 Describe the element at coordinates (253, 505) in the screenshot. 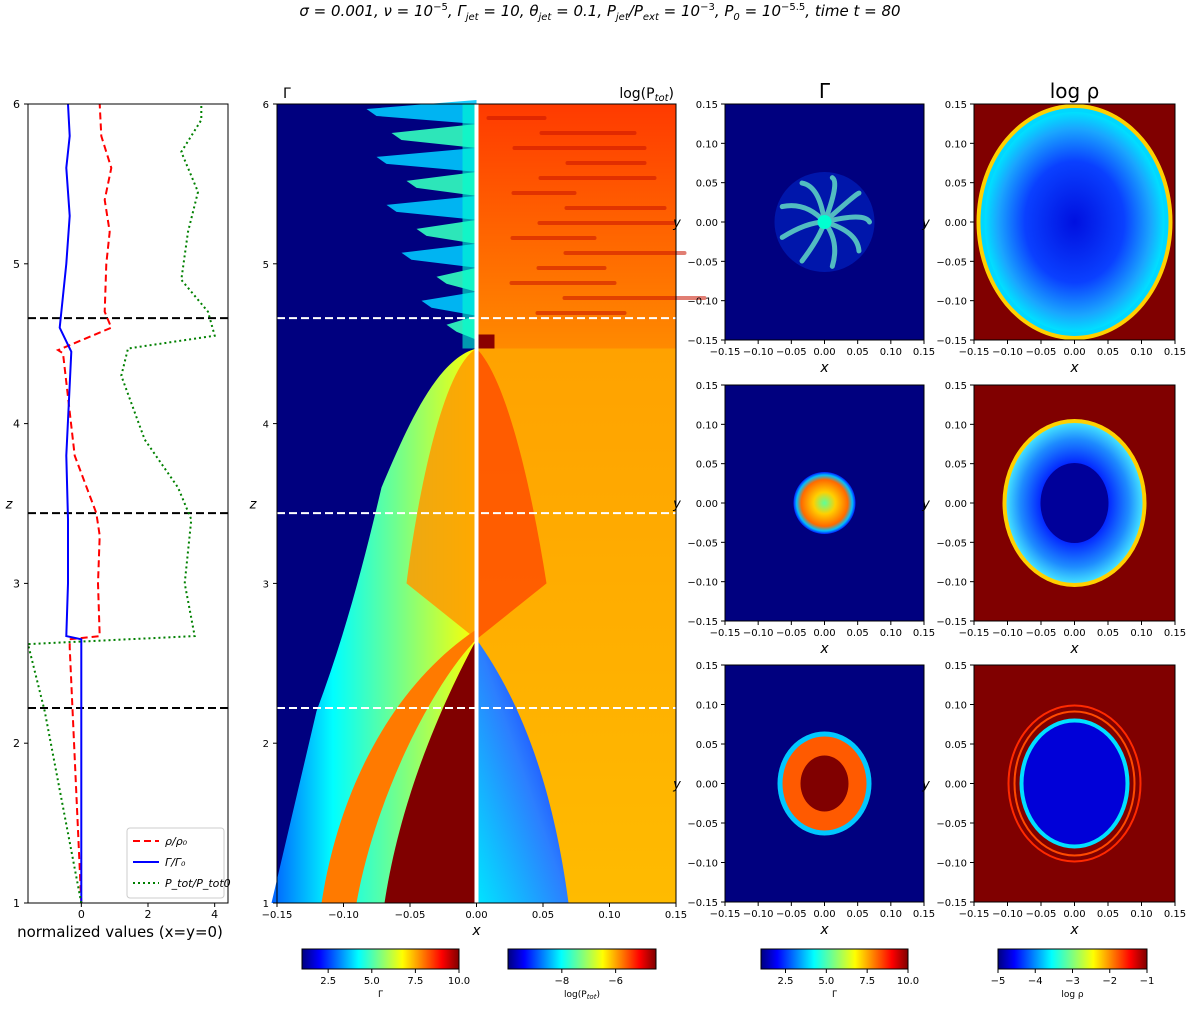

I see `jet-map-ylabel: z` at that location.